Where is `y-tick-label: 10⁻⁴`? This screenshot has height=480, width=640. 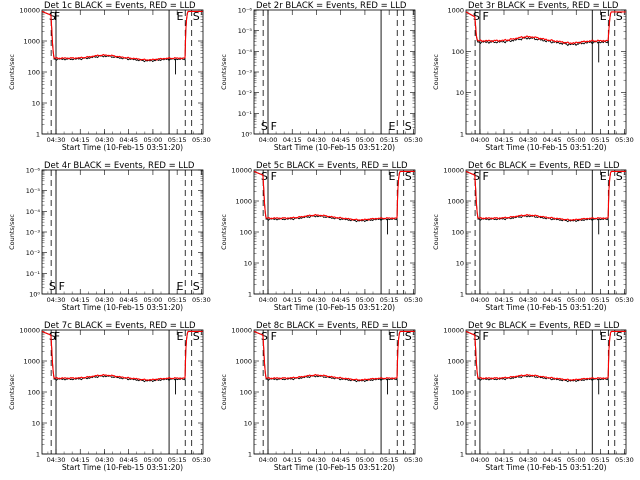
y-tick-label: 10⁻⁴ is located at coordinates (33, 212).